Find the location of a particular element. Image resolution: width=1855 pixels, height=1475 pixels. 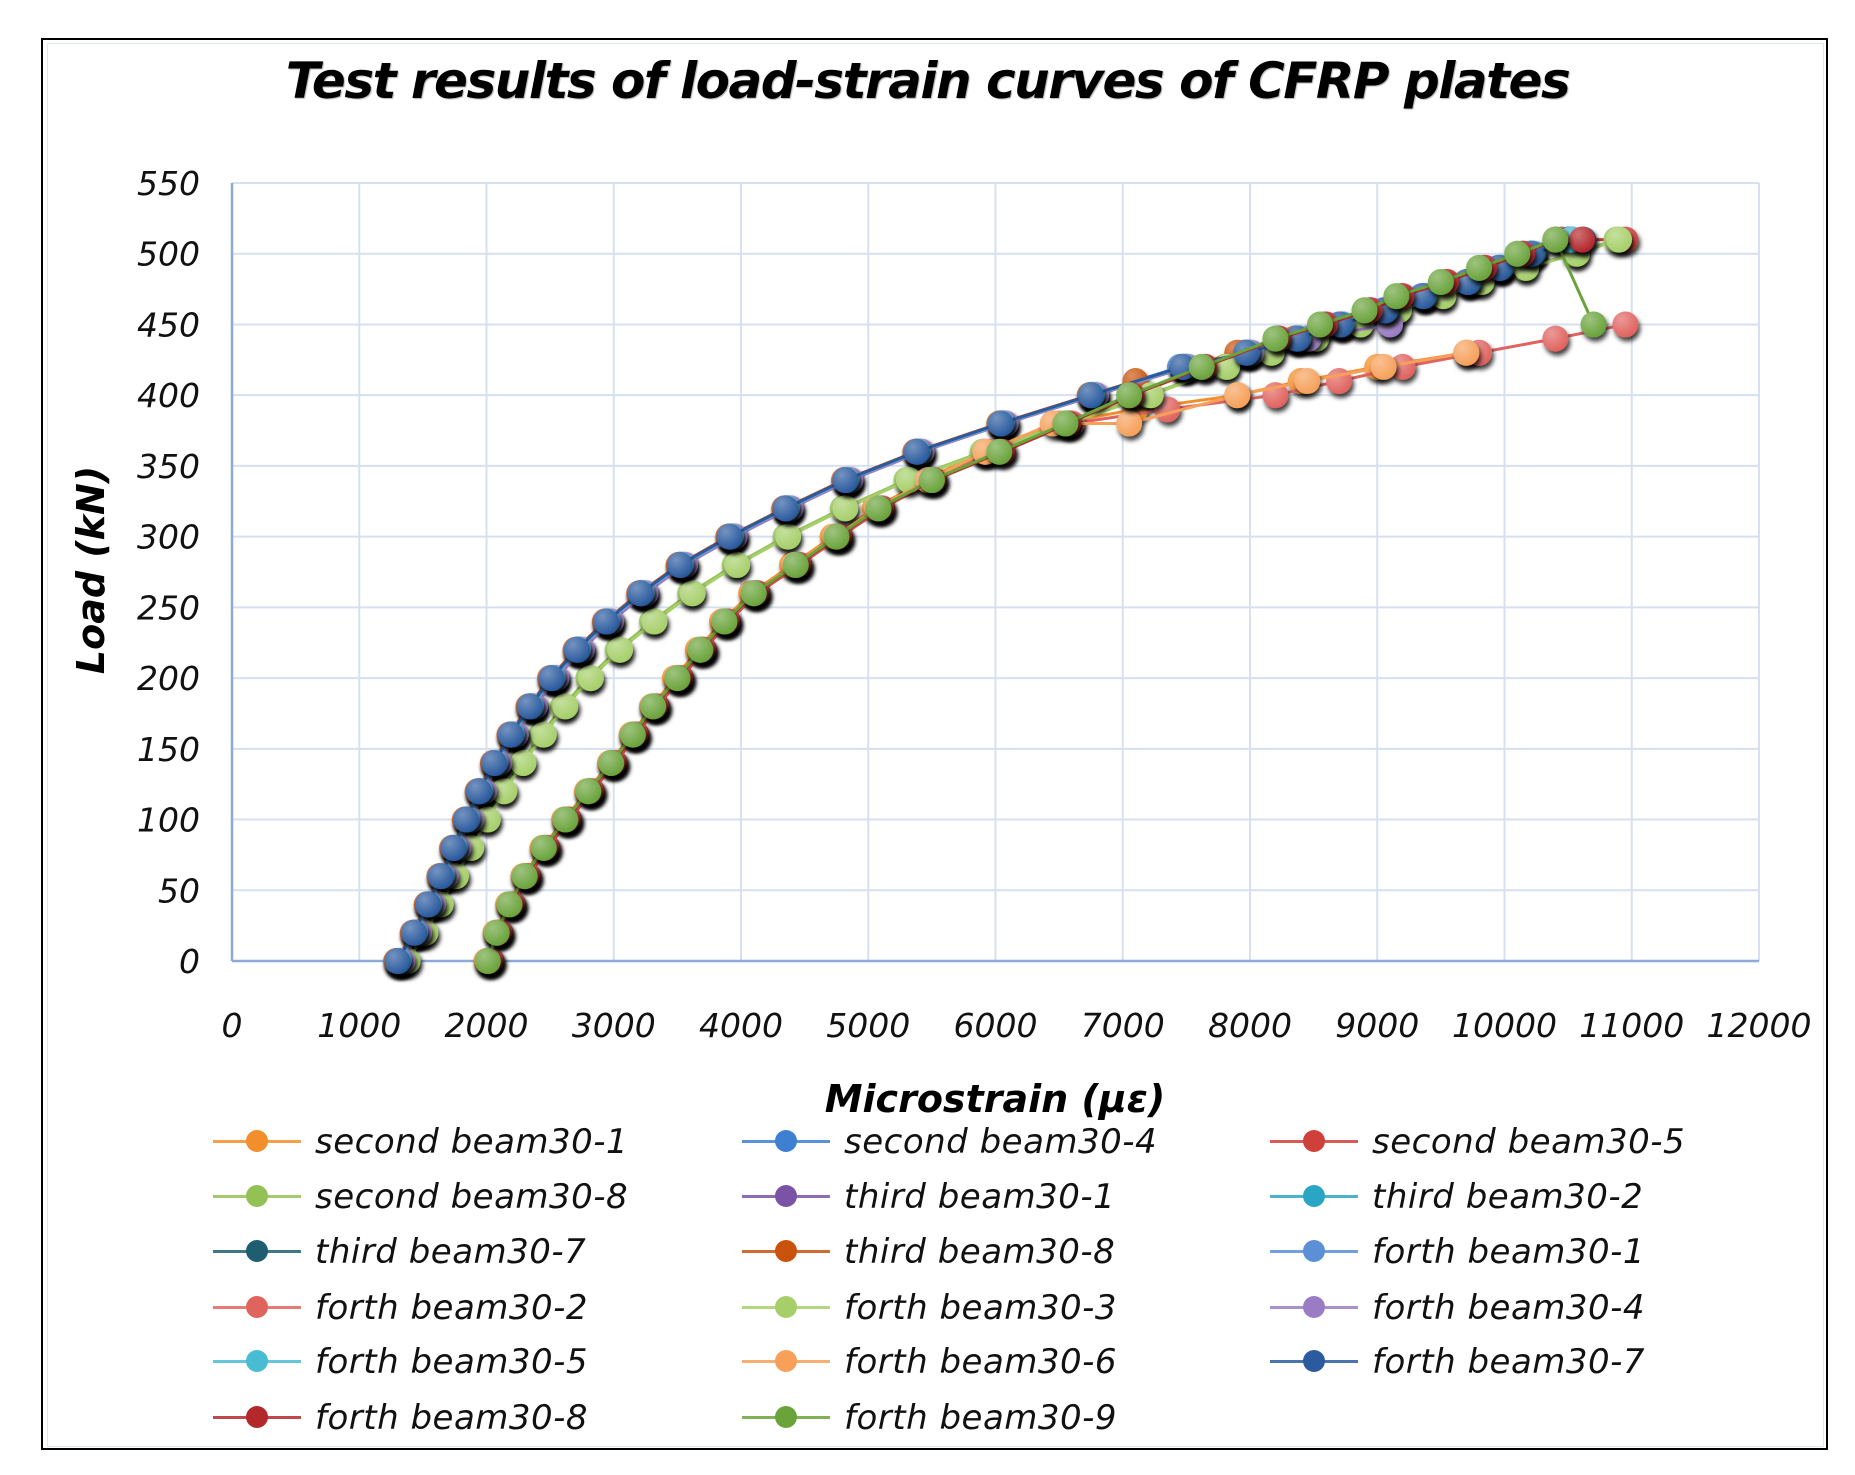

legend-item: third beam30-8 is located at coordinates (928, 1252).